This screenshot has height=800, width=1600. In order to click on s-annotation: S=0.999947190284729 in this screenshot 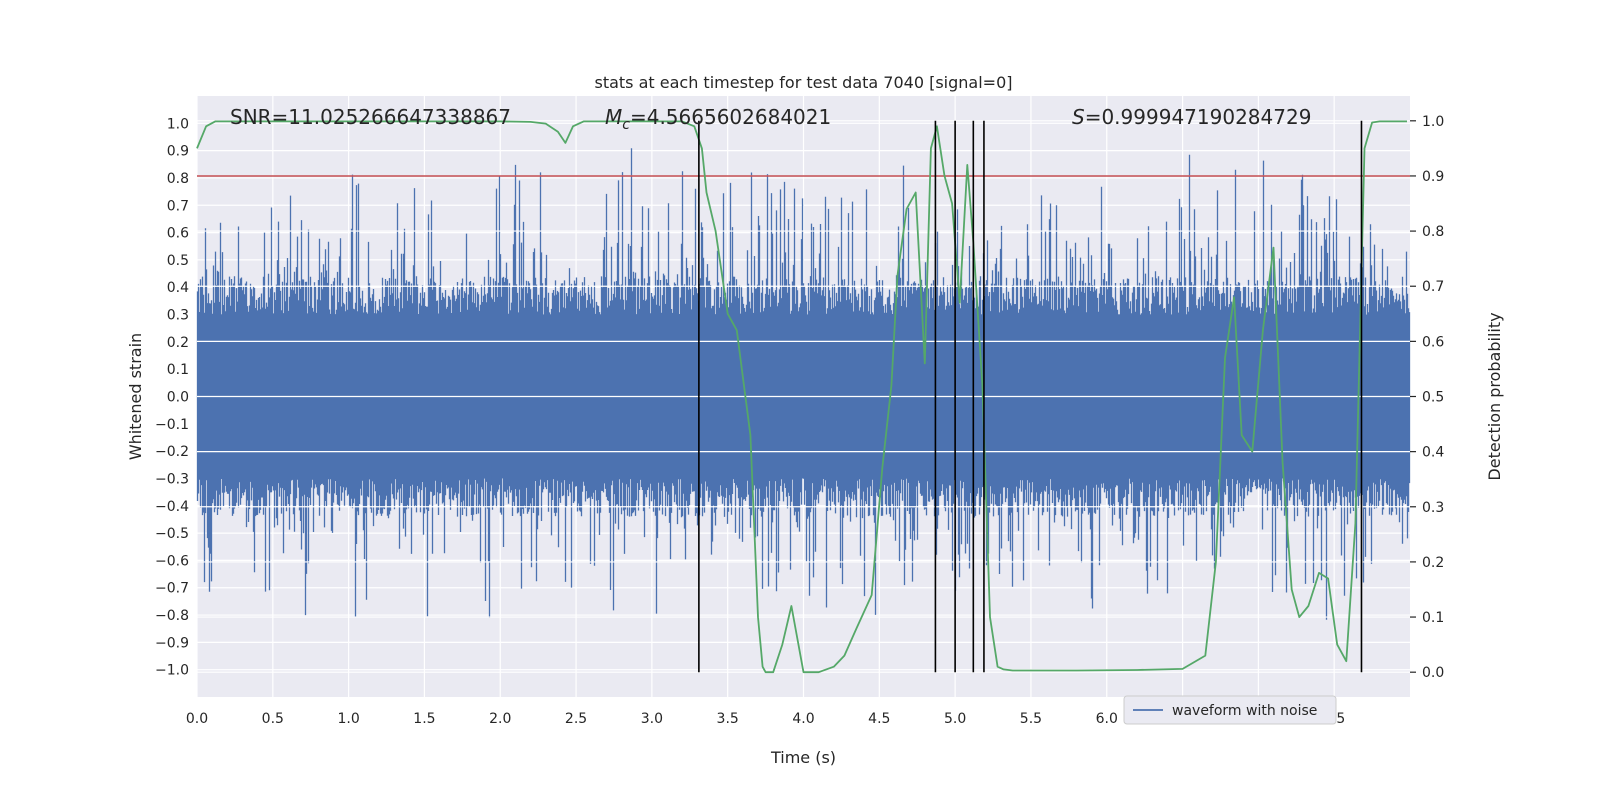, I will do `click(1191, 117)`.